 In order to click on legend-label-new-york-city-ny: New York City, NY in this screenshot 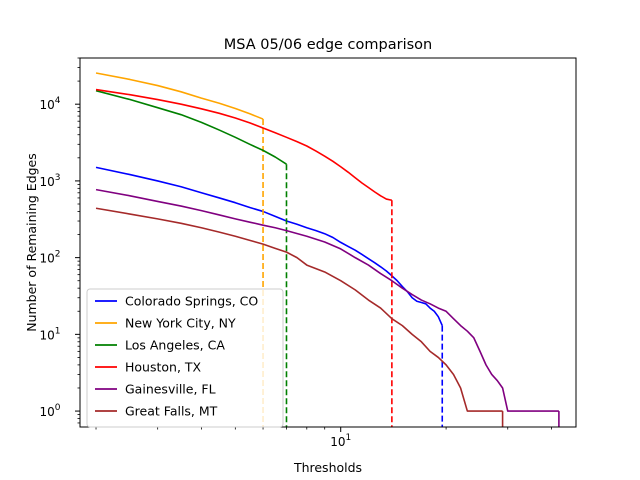, I will do `click(180, 323)`.